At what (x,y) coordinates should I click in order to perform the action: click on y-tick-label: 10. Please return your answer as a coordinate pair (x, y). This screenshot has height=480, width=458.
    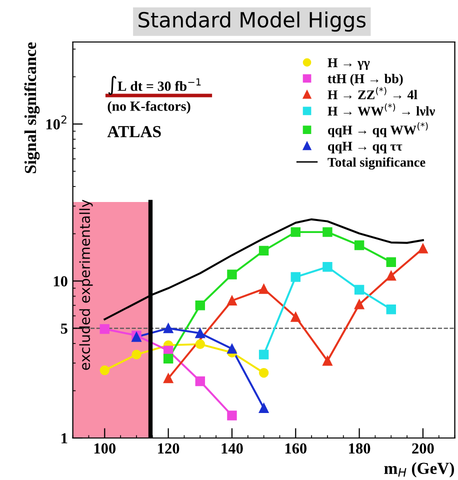
    Looking at the image, I should click on (61, 281).